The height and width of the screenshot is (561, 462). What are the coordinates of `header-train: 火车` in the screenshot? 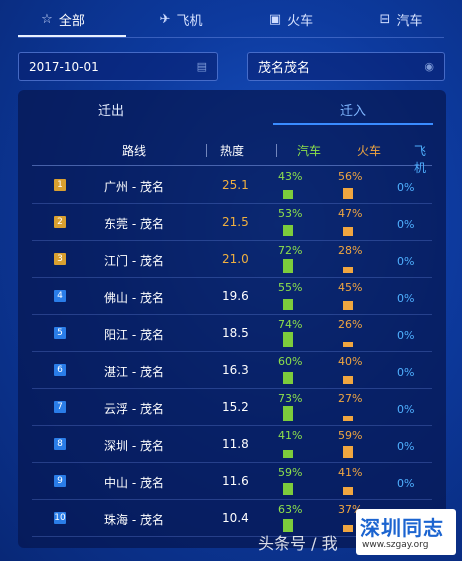 It's located at (369, 151).